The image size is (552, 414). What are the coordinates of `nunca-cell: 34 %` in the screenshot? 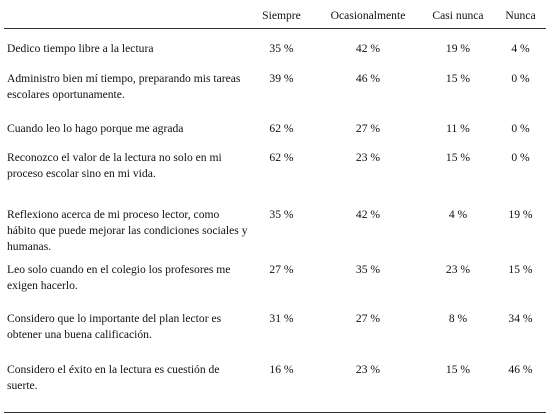 It's located at (520, 318).